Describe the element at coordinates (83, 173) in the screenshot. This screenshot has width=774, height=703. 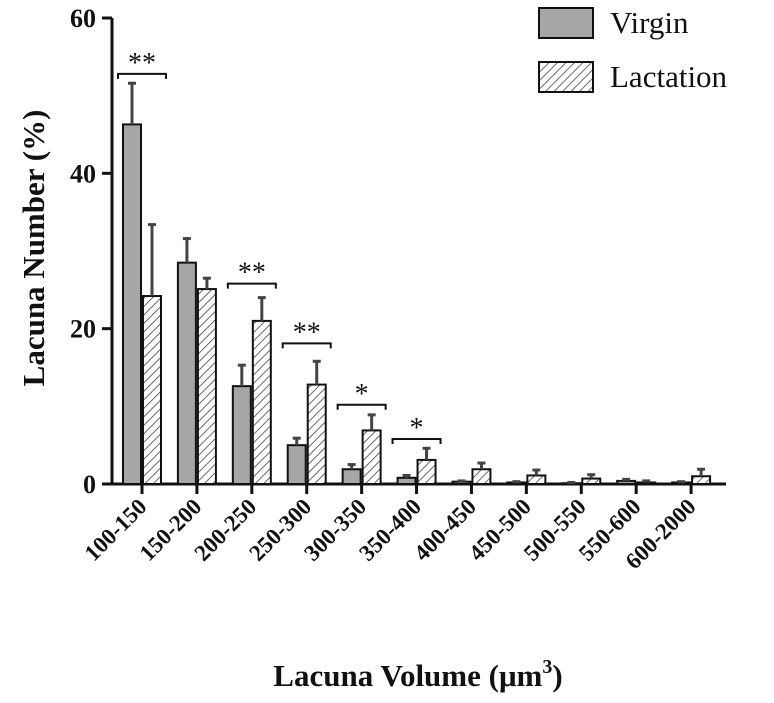
I see `y-tick-label: 40` at that location.